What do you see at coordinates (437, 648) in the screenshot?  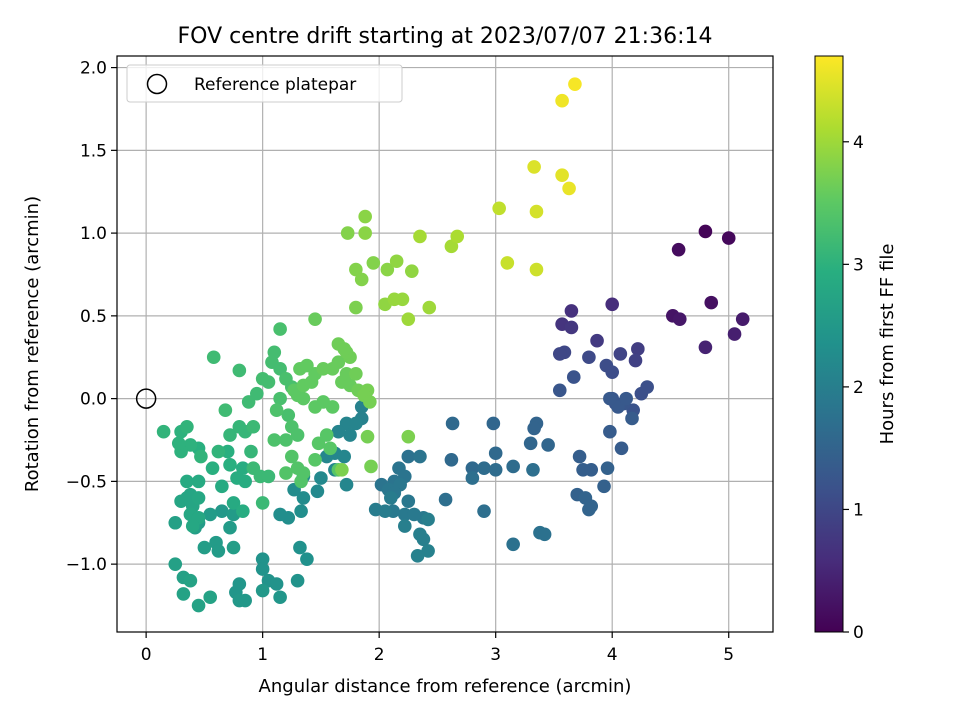 I see `x-axis-ticks: 0 1 2 3 4 5` at bounding box center [437, 648].